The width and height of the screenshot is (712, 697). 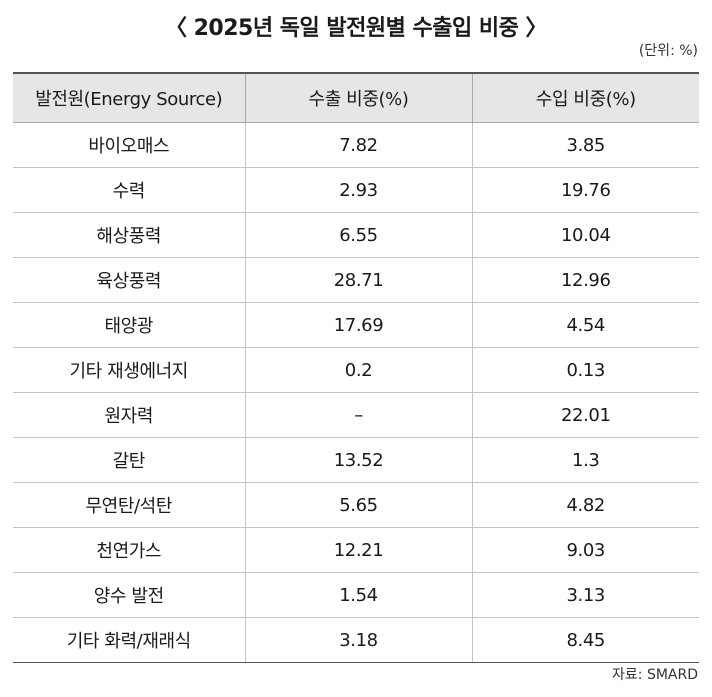 I want to click on table-row: 수력 2.93 19.76, so click(x=356, y=190).